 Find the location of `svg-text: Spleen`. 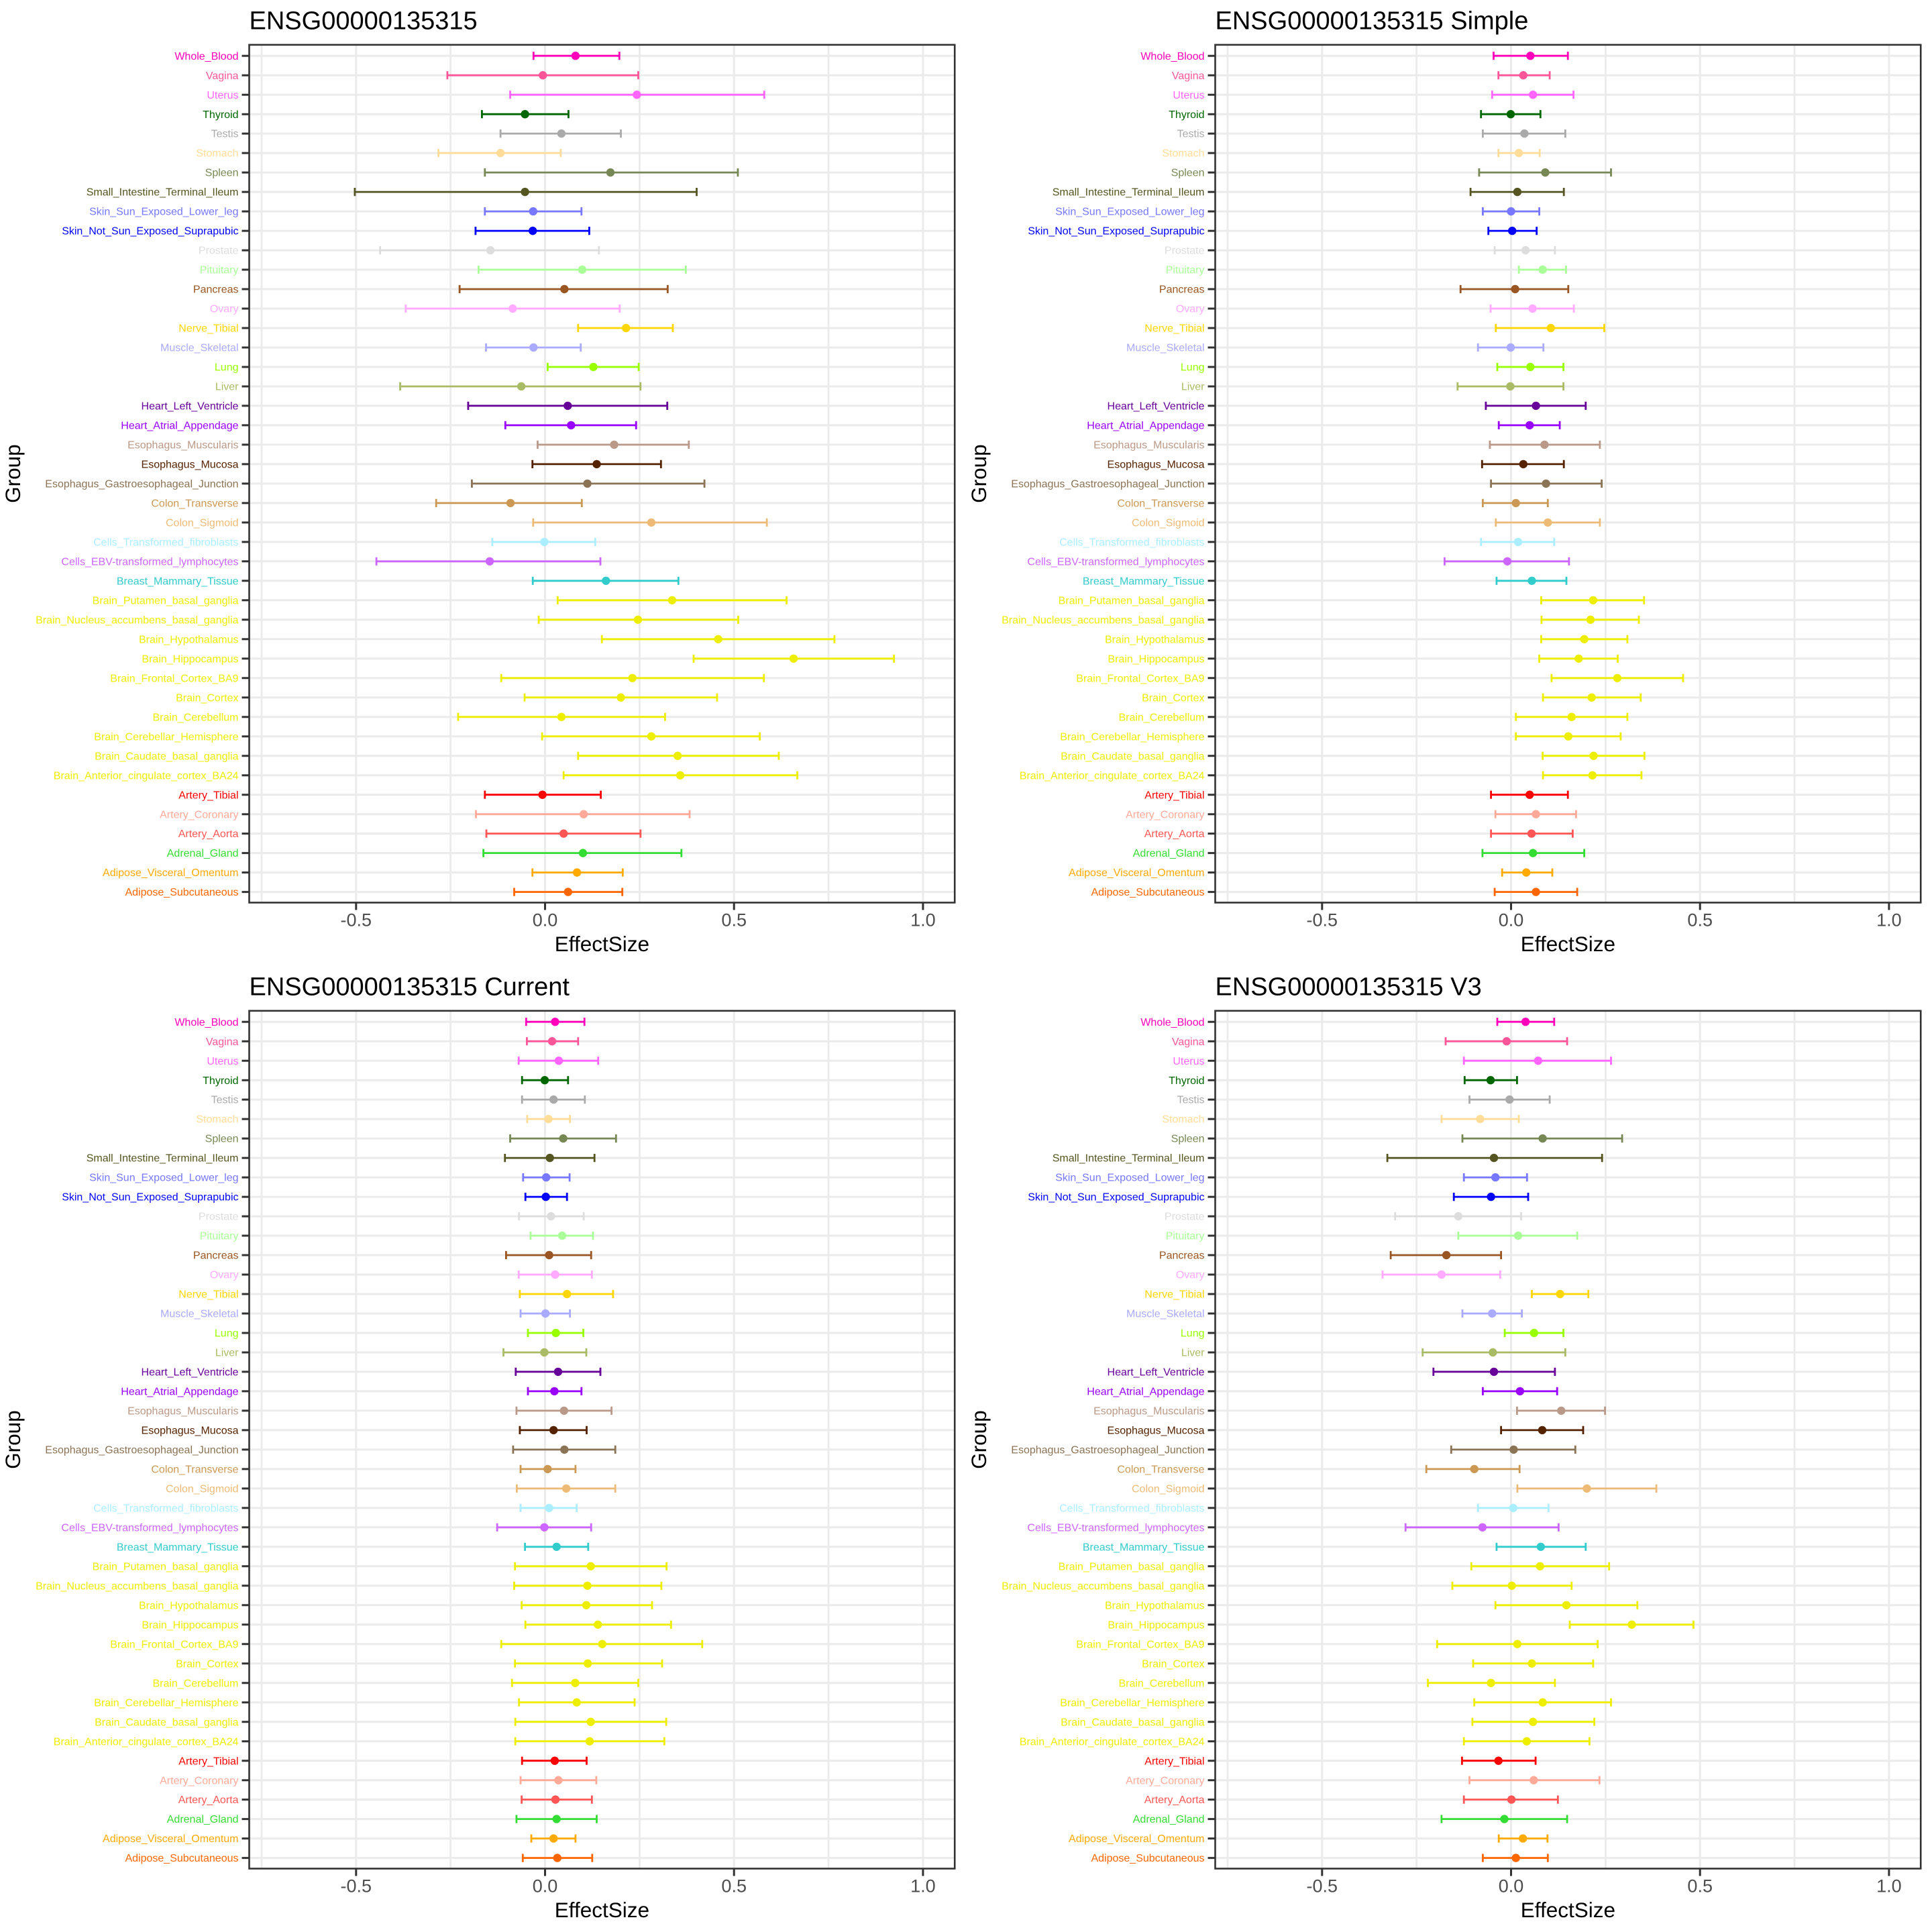

svg-text: Spleen is located at coordinates (1188, 173).